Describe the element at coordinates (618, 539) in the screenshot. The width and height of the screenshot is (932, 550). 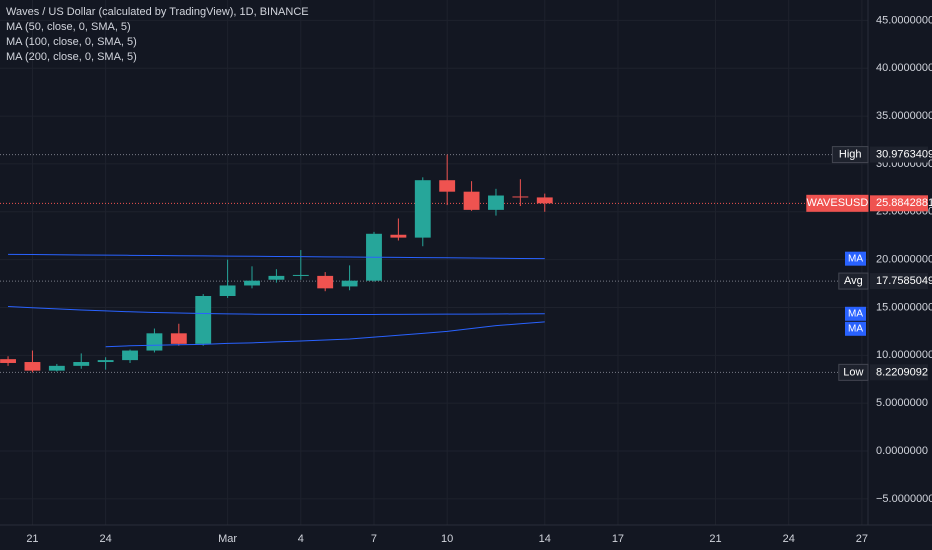
I see `x-tick-label: 17` at that location.